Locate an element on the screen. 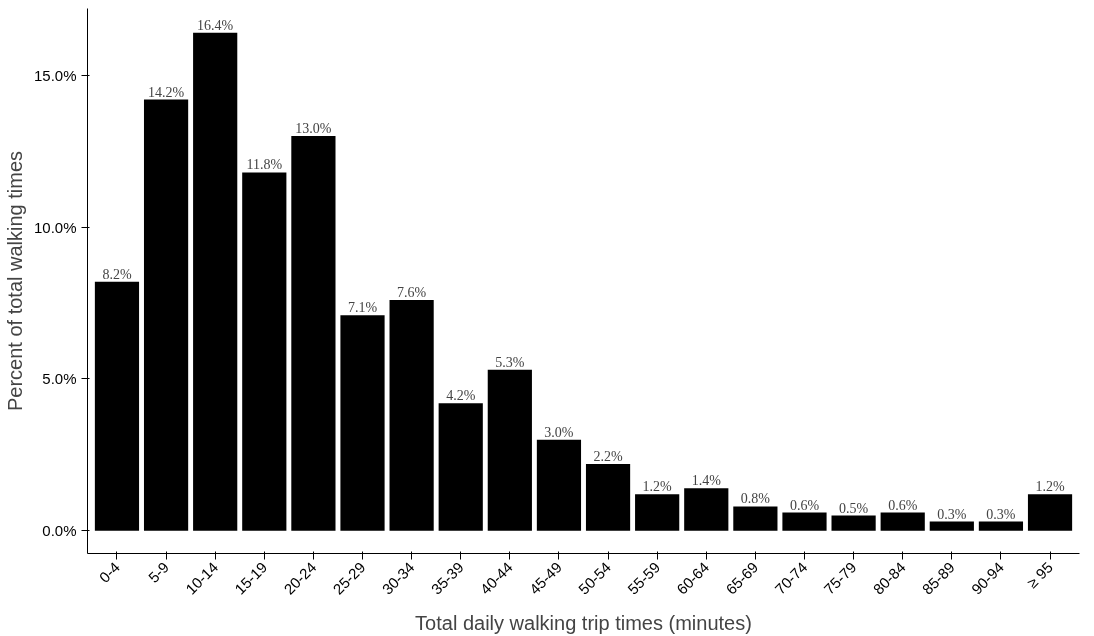 The height and width of the screenshot is (636, 1094). data-label: 2.2% is located at coordinates (608, 456).